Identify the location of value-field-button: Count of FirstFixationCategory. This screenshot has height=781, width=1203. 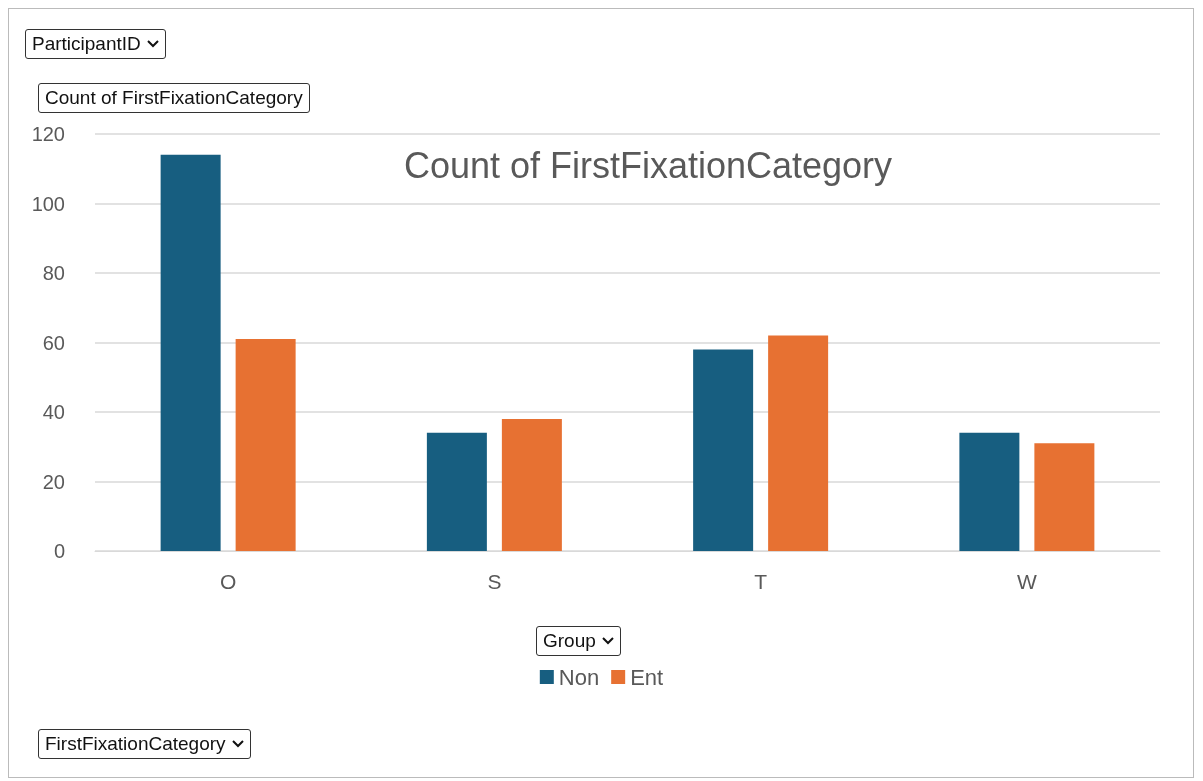
(174, 98).